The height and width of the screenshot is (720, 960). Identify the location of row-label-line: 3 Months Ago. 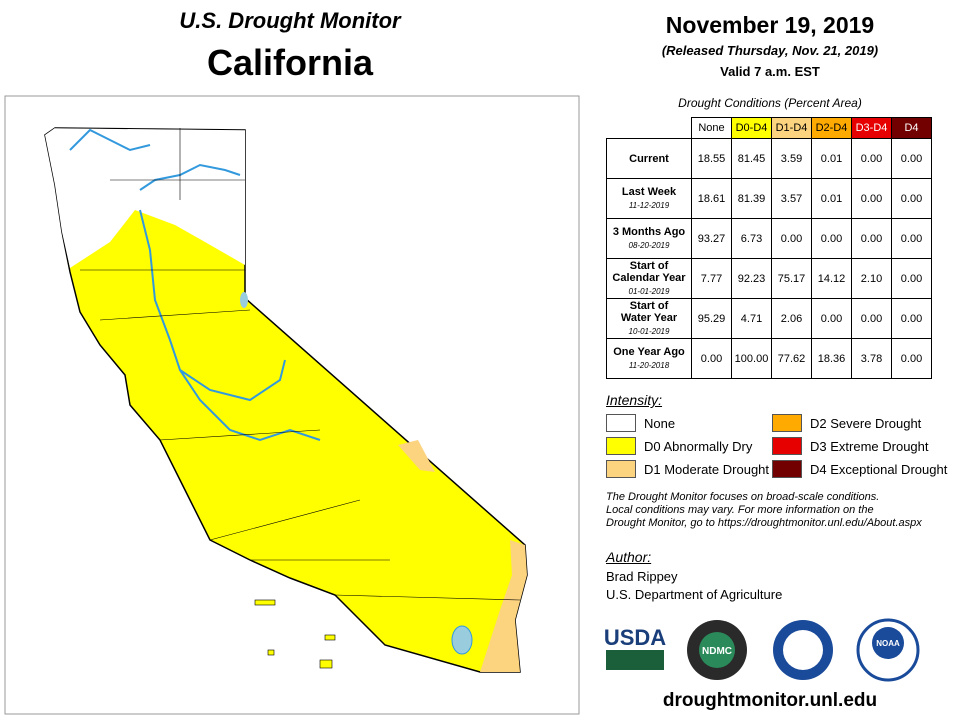
(649, 231).